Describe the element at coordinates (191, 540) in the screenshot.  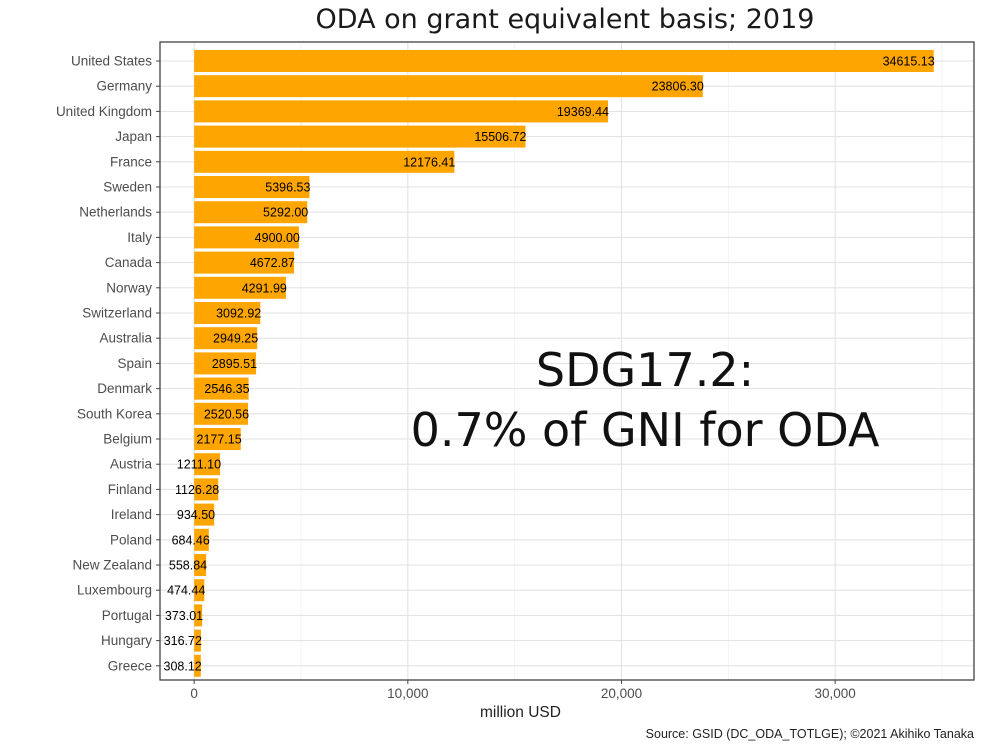
I see `bar-value-label: 684.46` at that location.